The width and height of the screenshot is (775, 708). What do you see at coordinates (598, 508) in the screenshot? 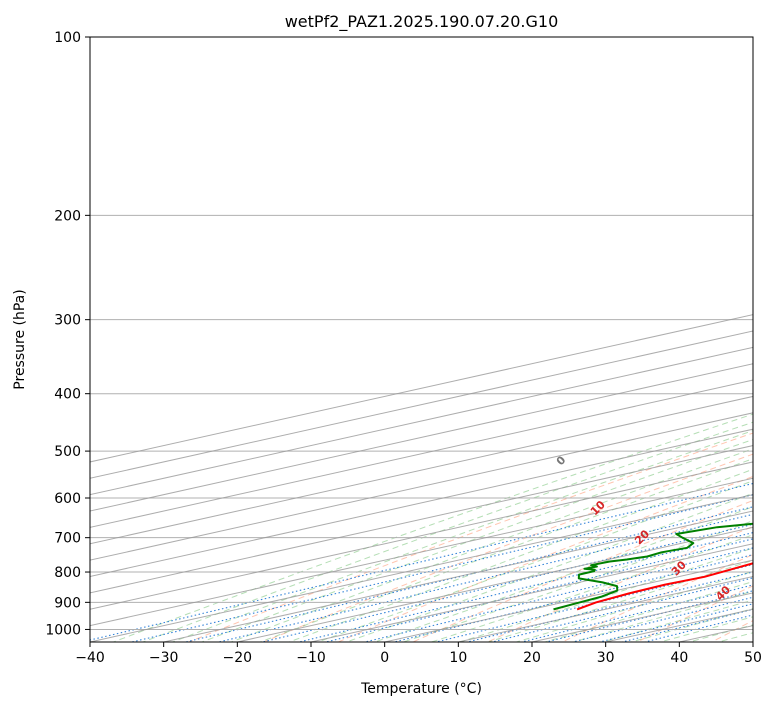
I see `moist-adiabat-label: 10` at bounding box center [598, 508].